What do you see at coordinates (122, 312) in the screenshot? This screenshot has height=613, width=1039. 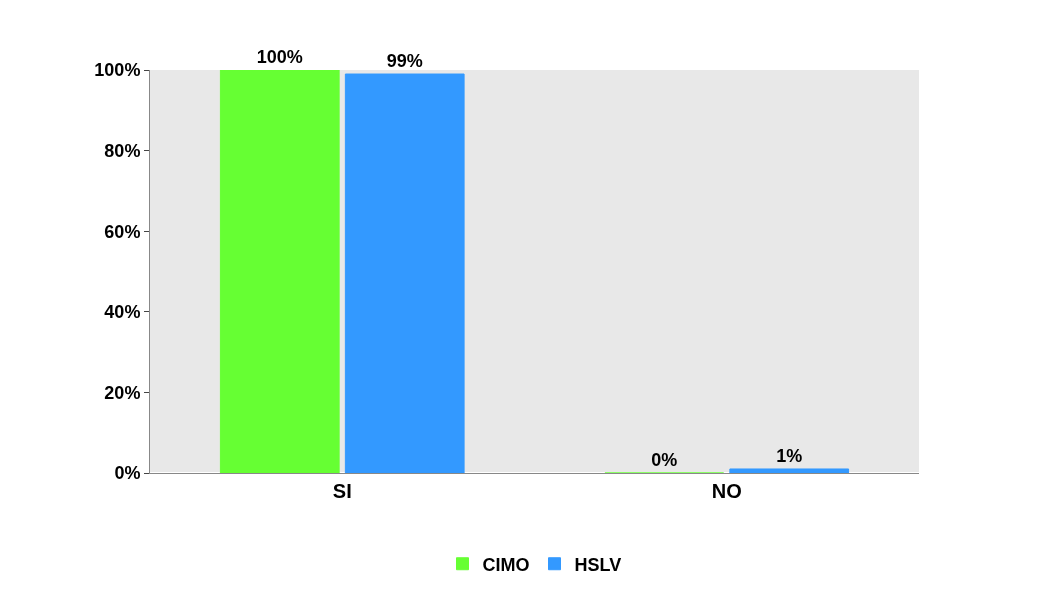 I see `y-tick-label: 40%` at bounding box center [122, 312].